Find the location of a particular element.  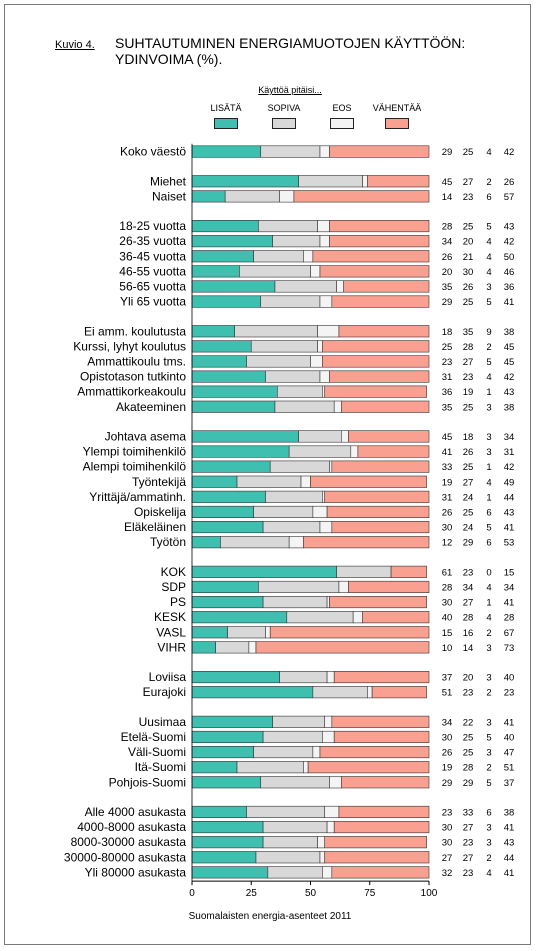

category-label: Yli 65 vuotta is located at coordinates (153, 302).